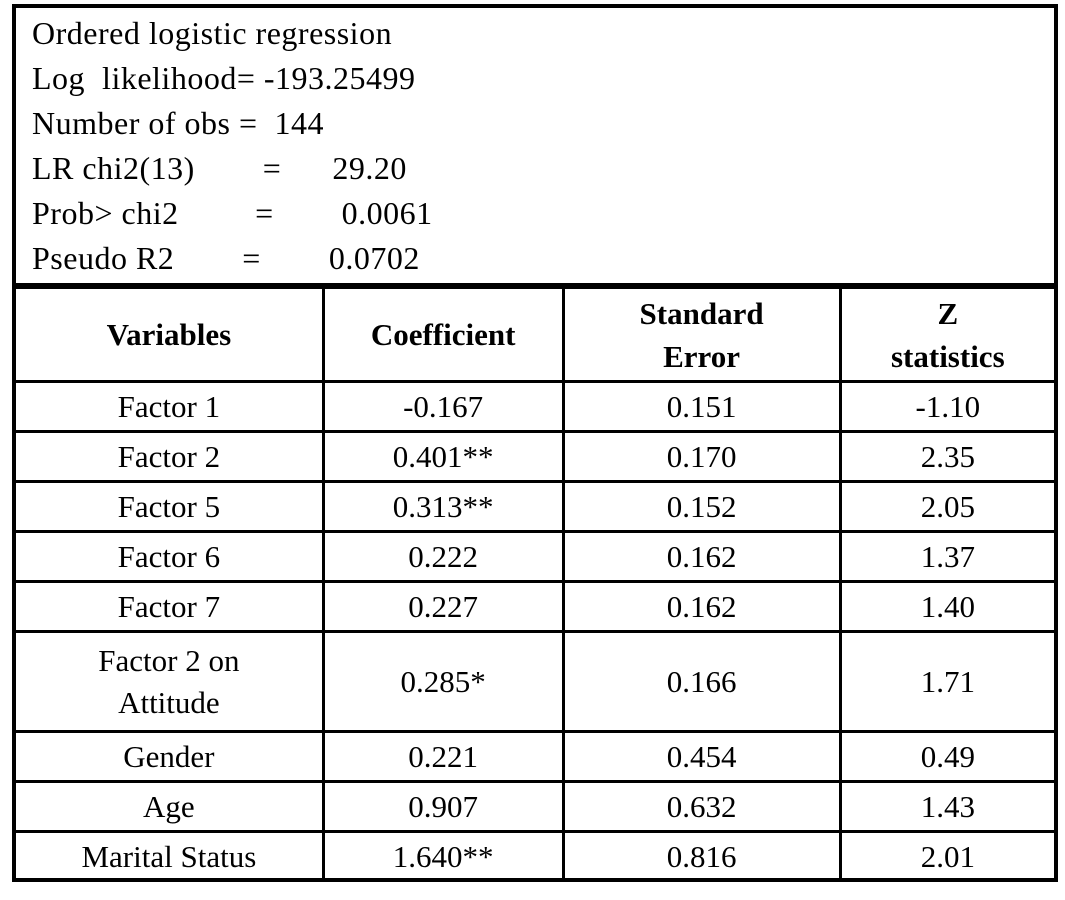 This screenshot has width=1065, height=900. Describe the element at coordinates (170, 406) in the screenshot. I see `cell-variable: Factor 1` at that location.